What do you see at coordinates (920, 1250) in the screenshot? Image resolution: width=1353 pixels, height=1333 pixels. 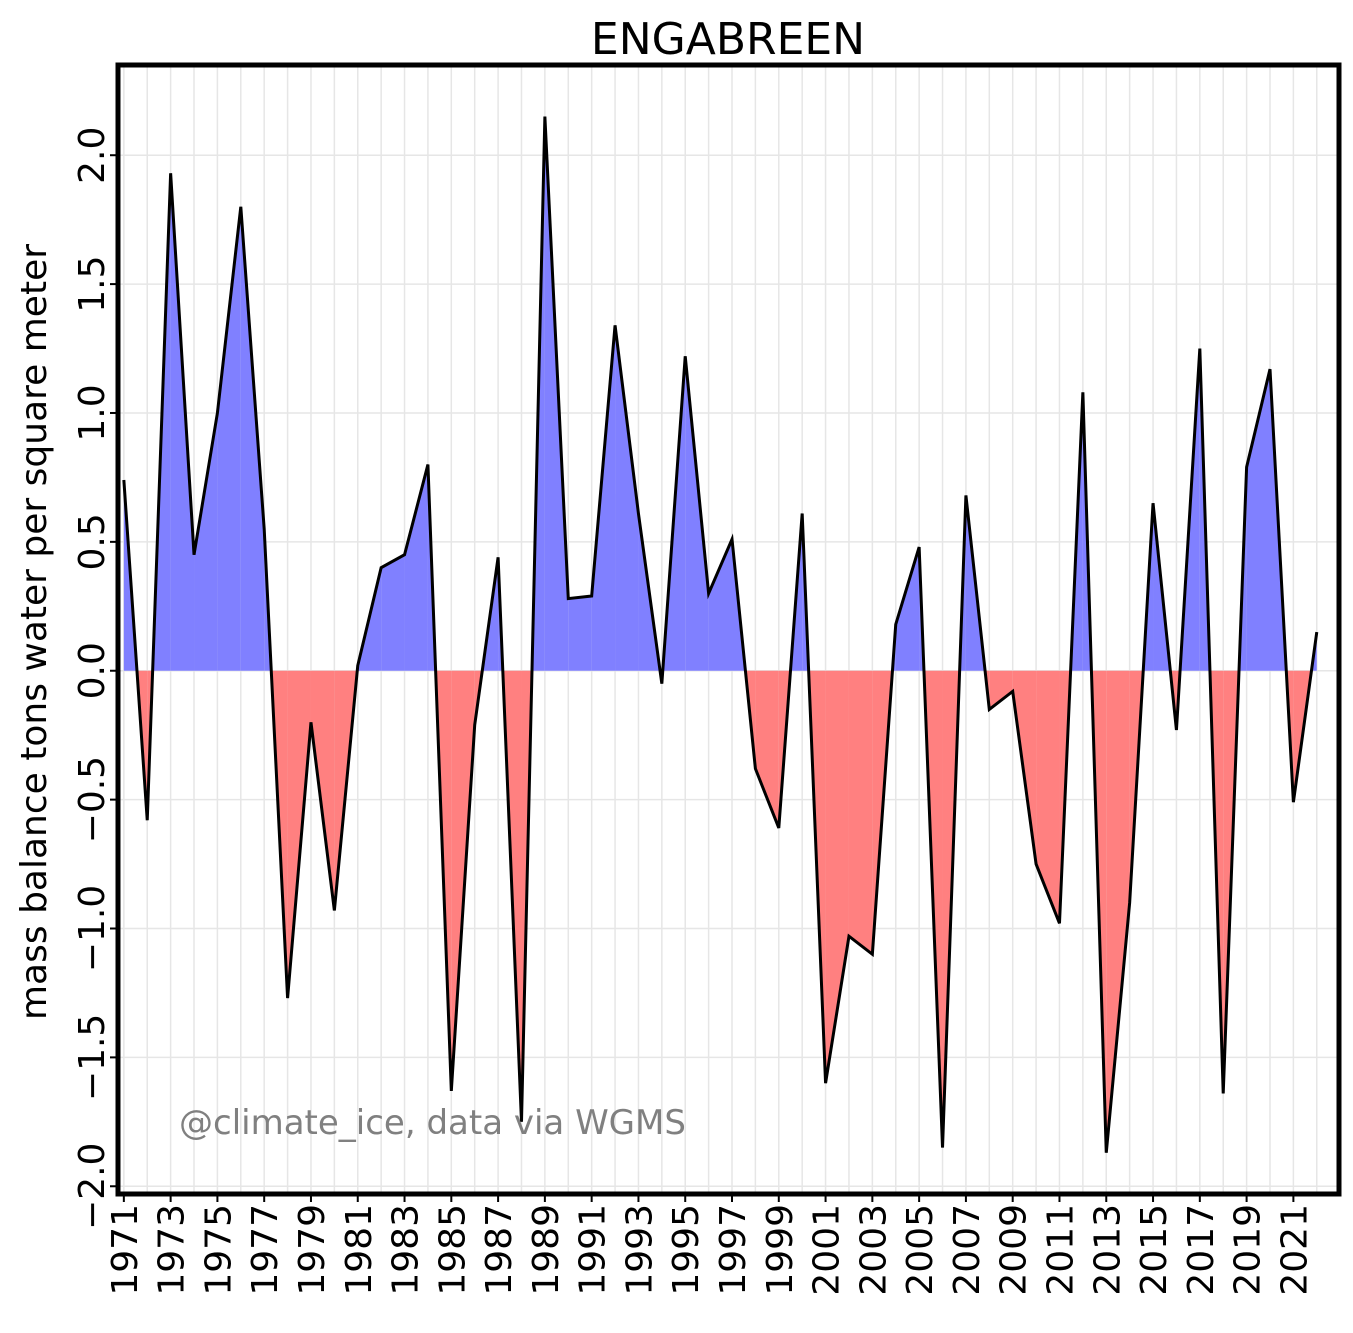 I see `x-tick-label: 2005` at bounding box center [920, 1250].